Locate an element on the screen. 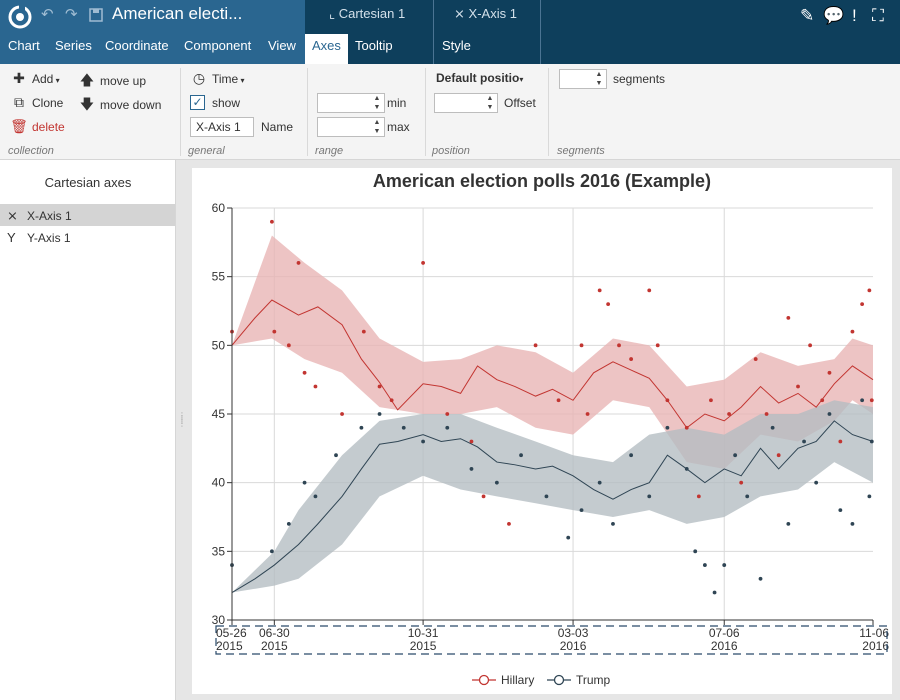 This screenshot has height=700, width=900. menu-component: Component is located at coordinates (218, 45).